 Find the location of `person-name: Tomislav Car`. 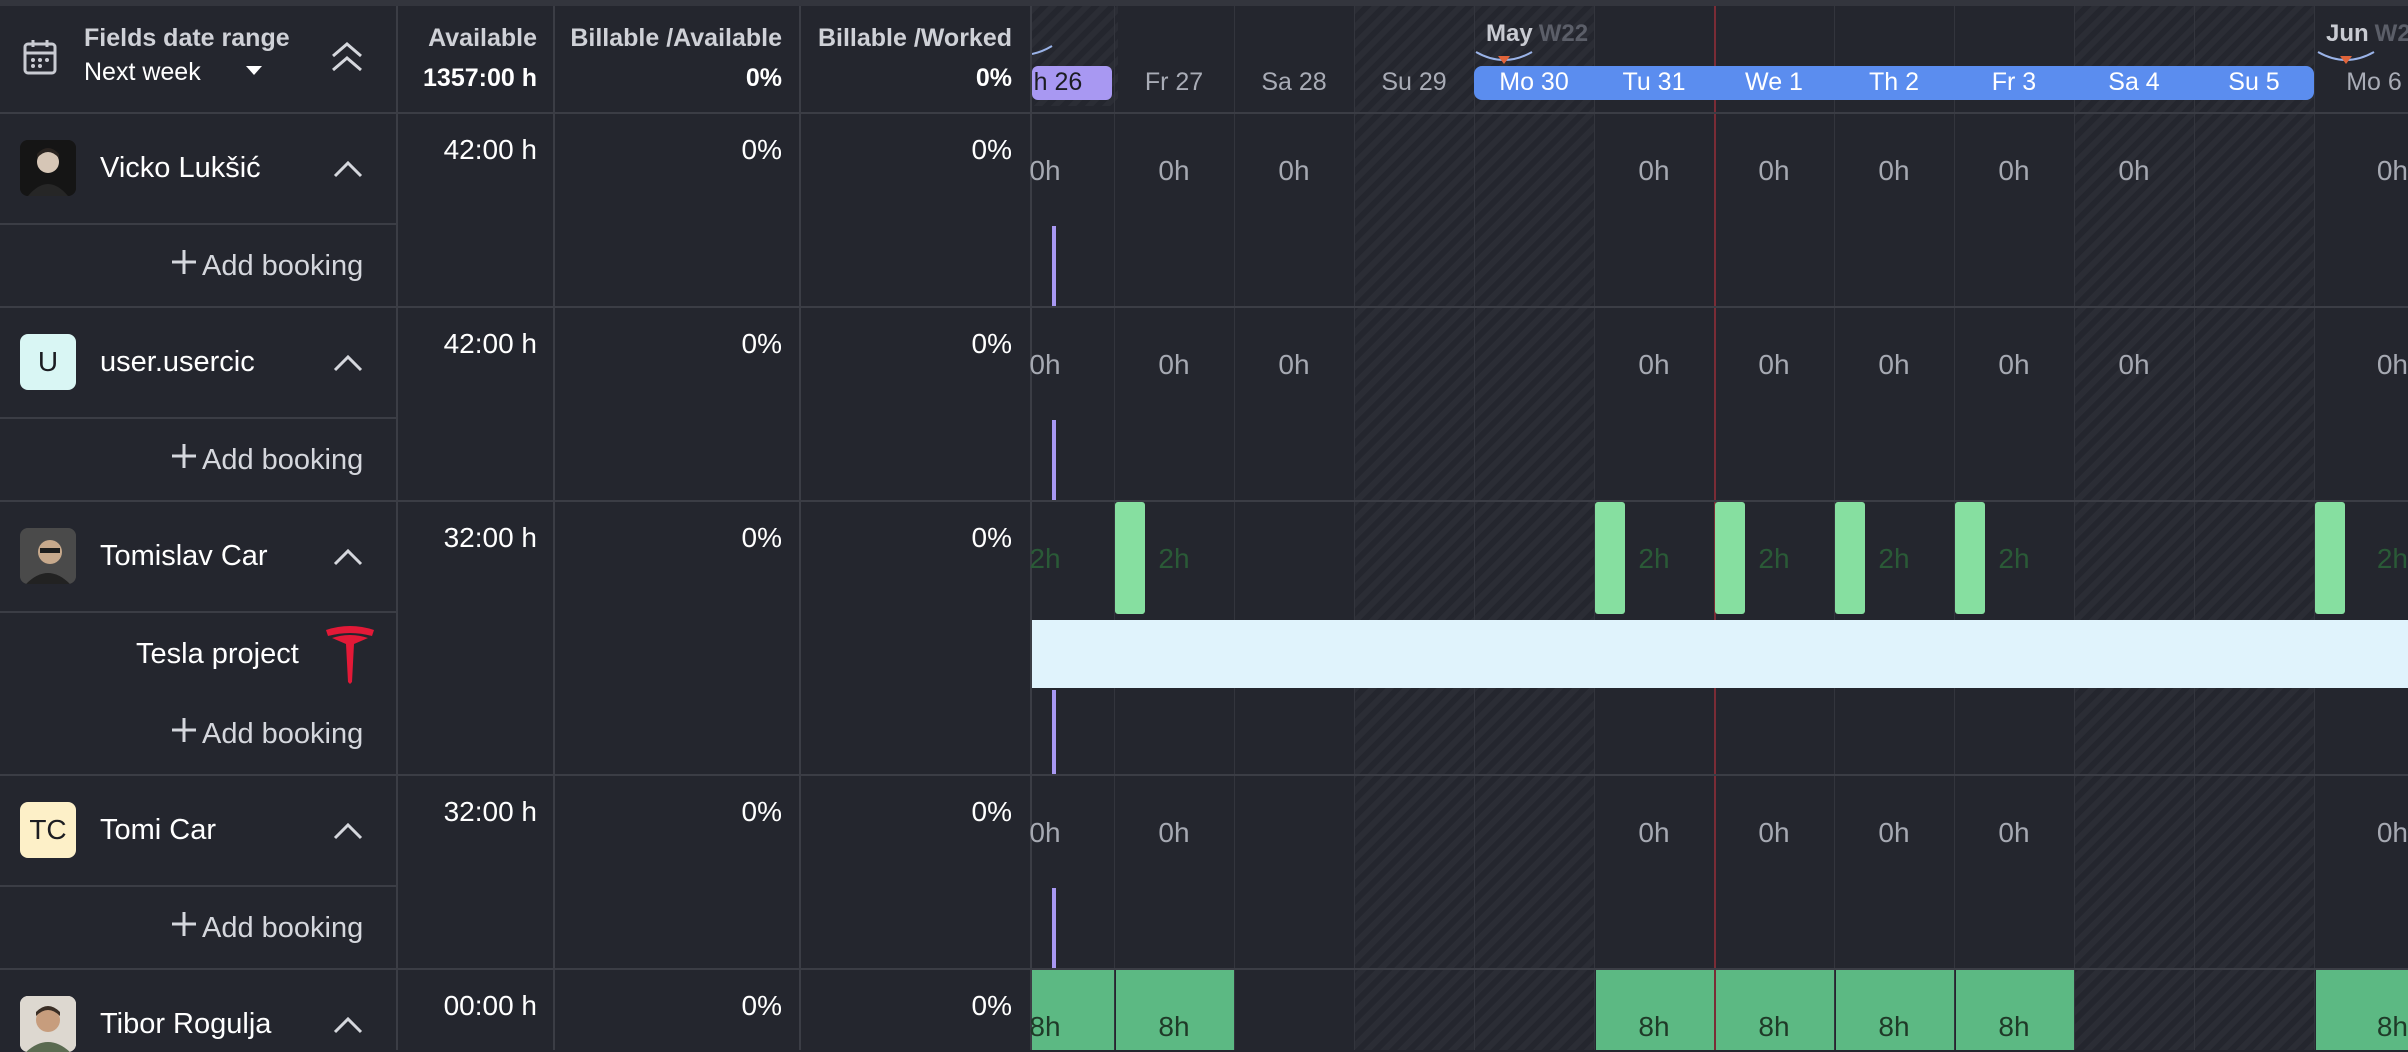

person-name: Tomislav Car is located at coordinates (184, 556).